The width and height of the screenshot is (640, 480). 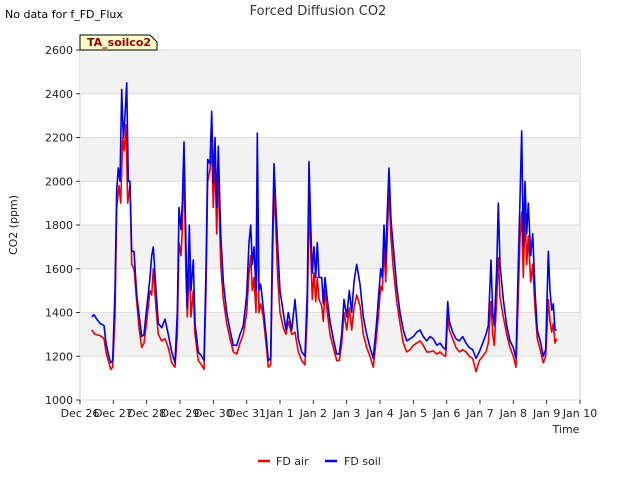 What do you see at coordinates (59, 400) in the screenshot?
I see `y-tick-label: 1000` at bounding box center [59, 400].